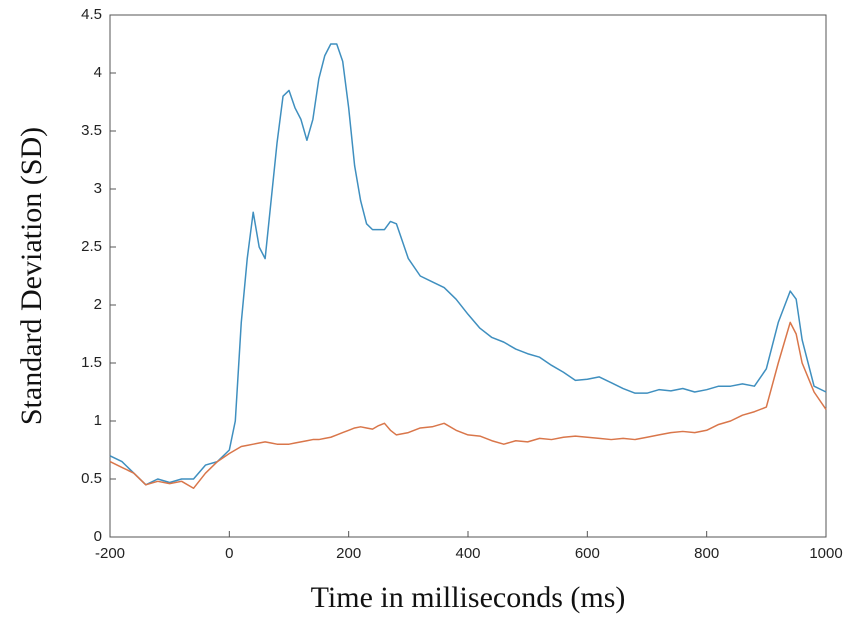  I want to click on y-axis-title: Standard Deviation (SD), so click(31, 276).